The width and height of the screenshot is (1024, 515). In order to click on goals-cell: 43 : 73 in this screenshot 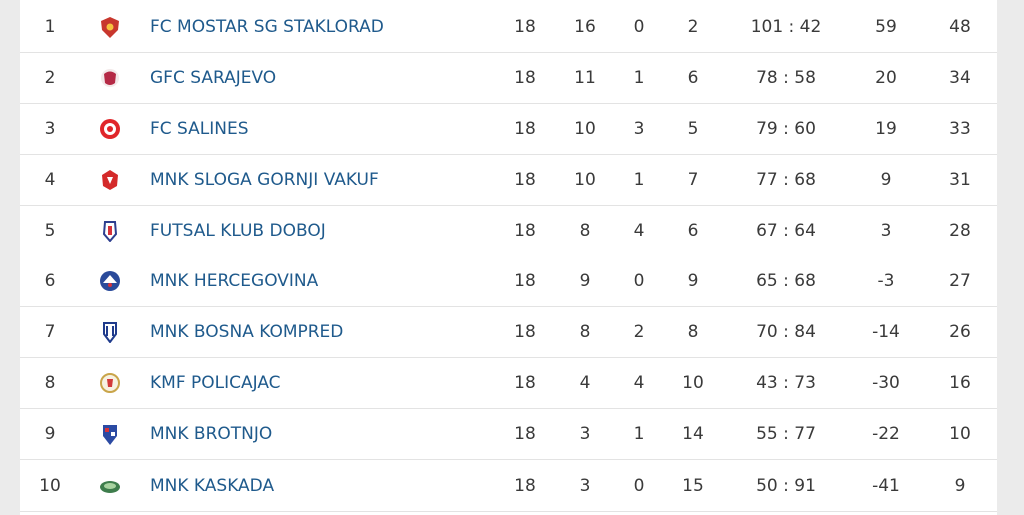, I will do `click(786, 383)`.